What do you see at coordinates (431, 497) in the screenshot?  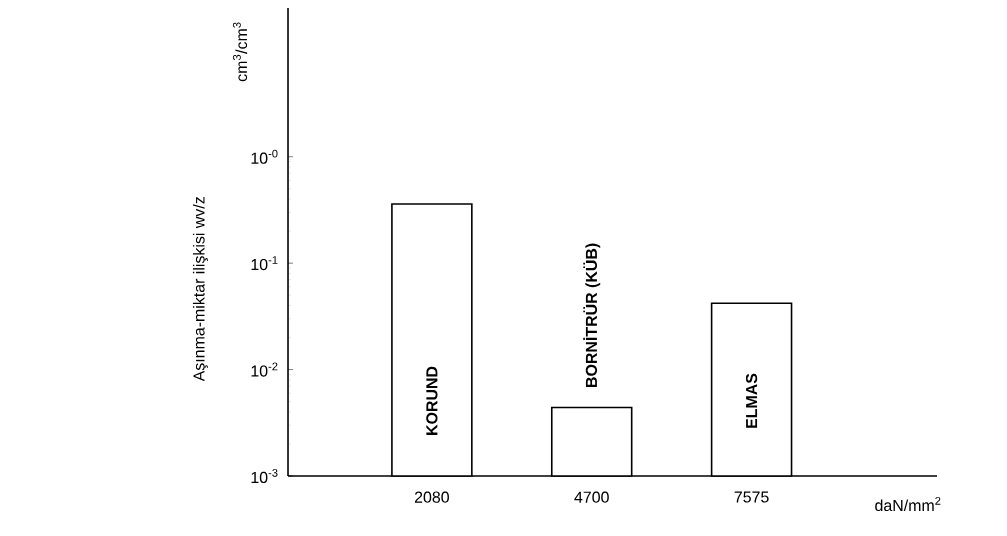 I see `x-tick-label: 2080` at bounding box center [431, 497].